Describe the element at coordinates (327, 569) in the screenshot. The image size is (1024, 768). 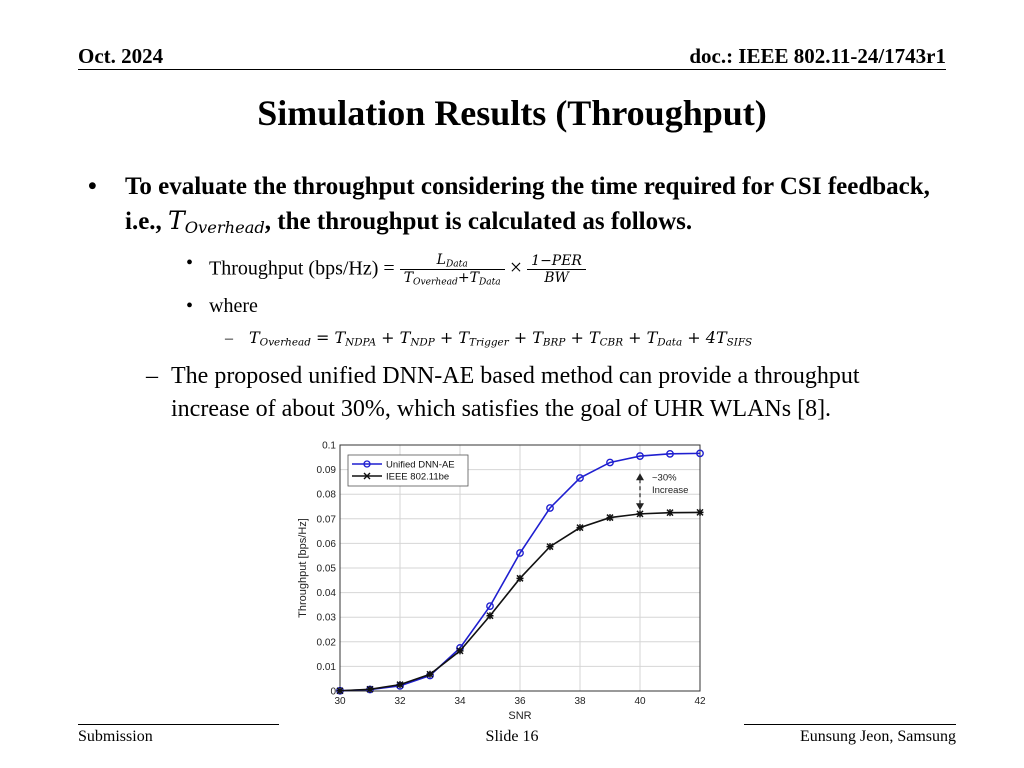
I see `y-tick-label: 0.05` at that location.